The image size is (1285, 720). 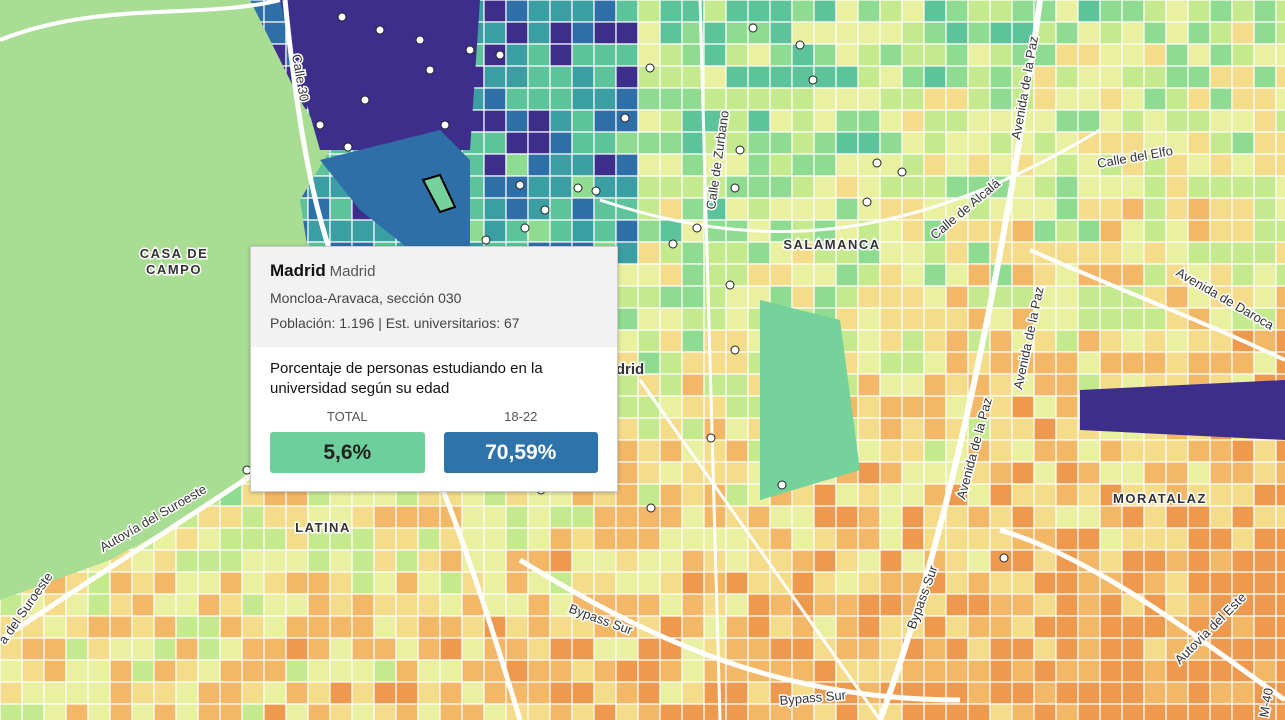 I want to click on total-label: TOTAL, so click(x=347, y=416).